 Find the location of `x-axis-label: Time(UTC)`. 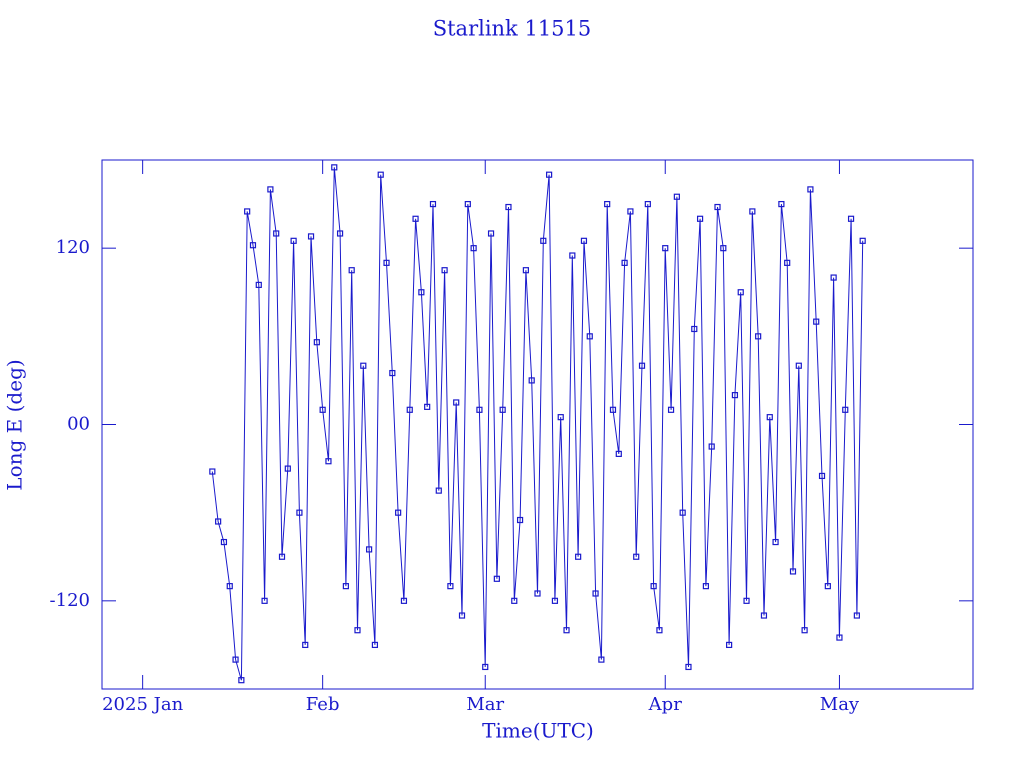

x-axis-label: Time(UTC) is located at coordinates (538, 731).